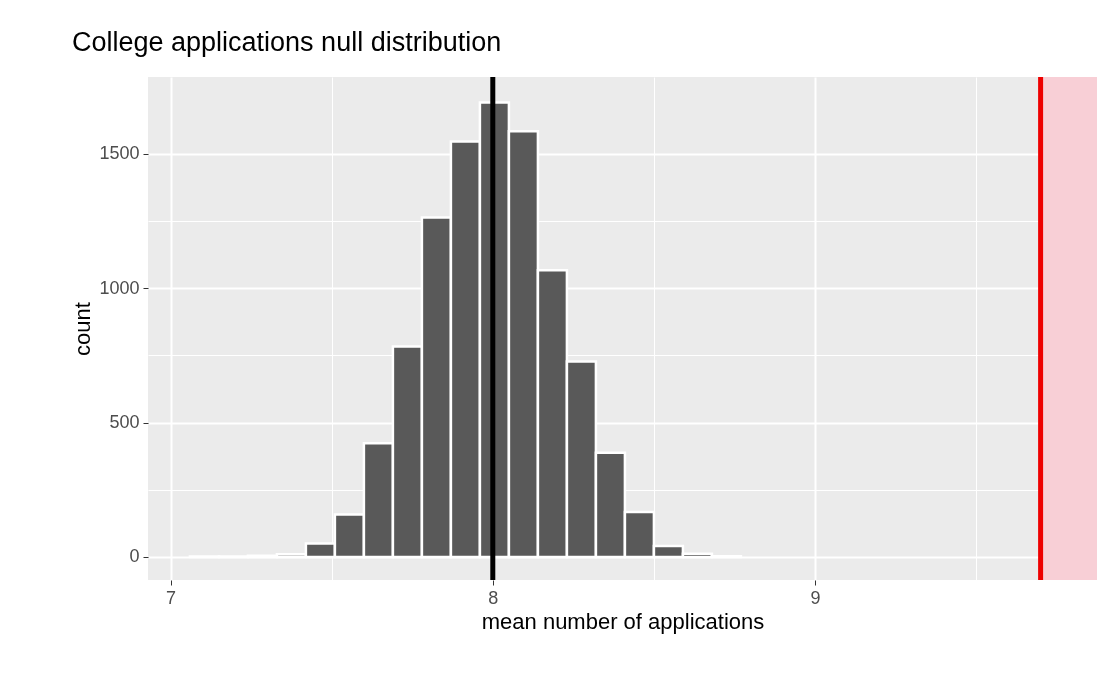 The width and height of the screenshot is (1097, 679). What do you see at coordinates (815, 597) in the screenshot?
I see `x-tick-label: 9` at bounding box center [815, 597].